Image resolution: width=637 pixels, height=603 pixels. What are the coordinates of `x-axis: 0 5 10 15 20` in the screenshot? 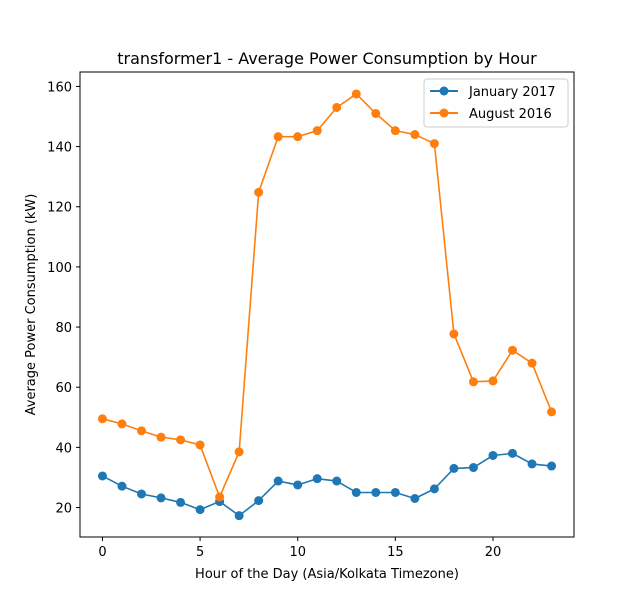 It's located at (299, 548).